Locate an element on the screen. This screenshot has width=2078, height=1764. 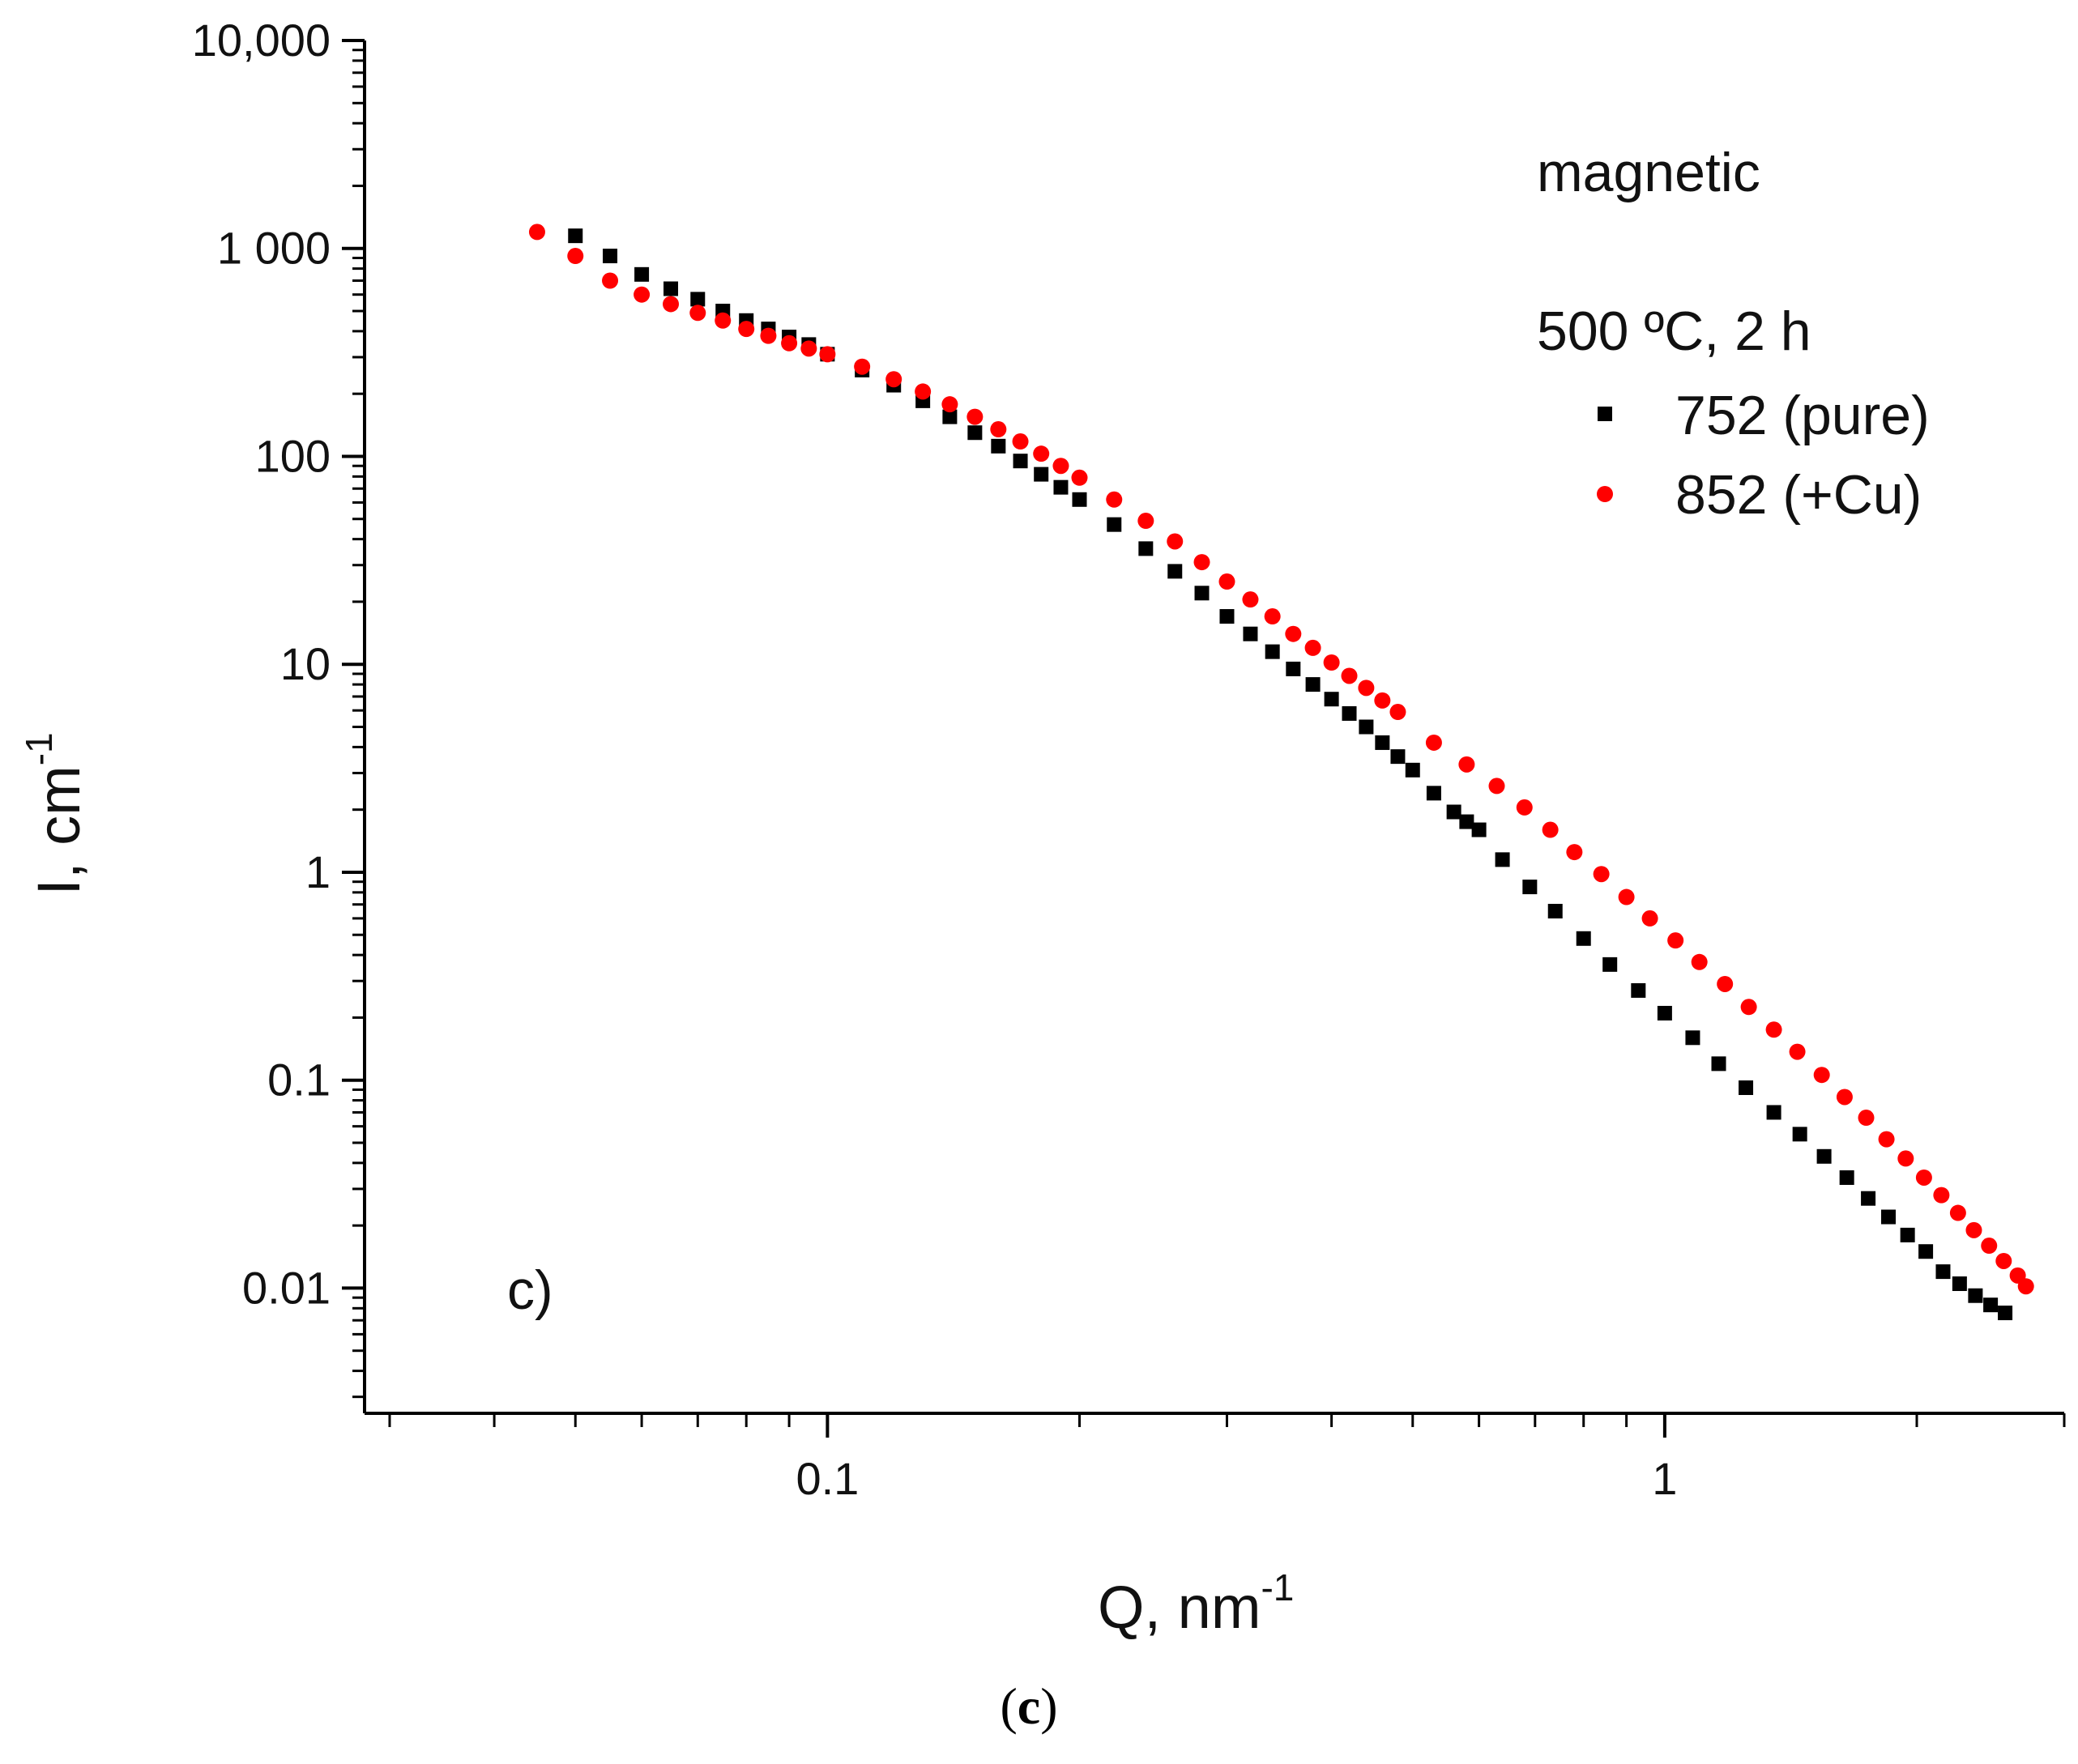
y-tick-label: 10,000 is located at coordinates (261, 40).